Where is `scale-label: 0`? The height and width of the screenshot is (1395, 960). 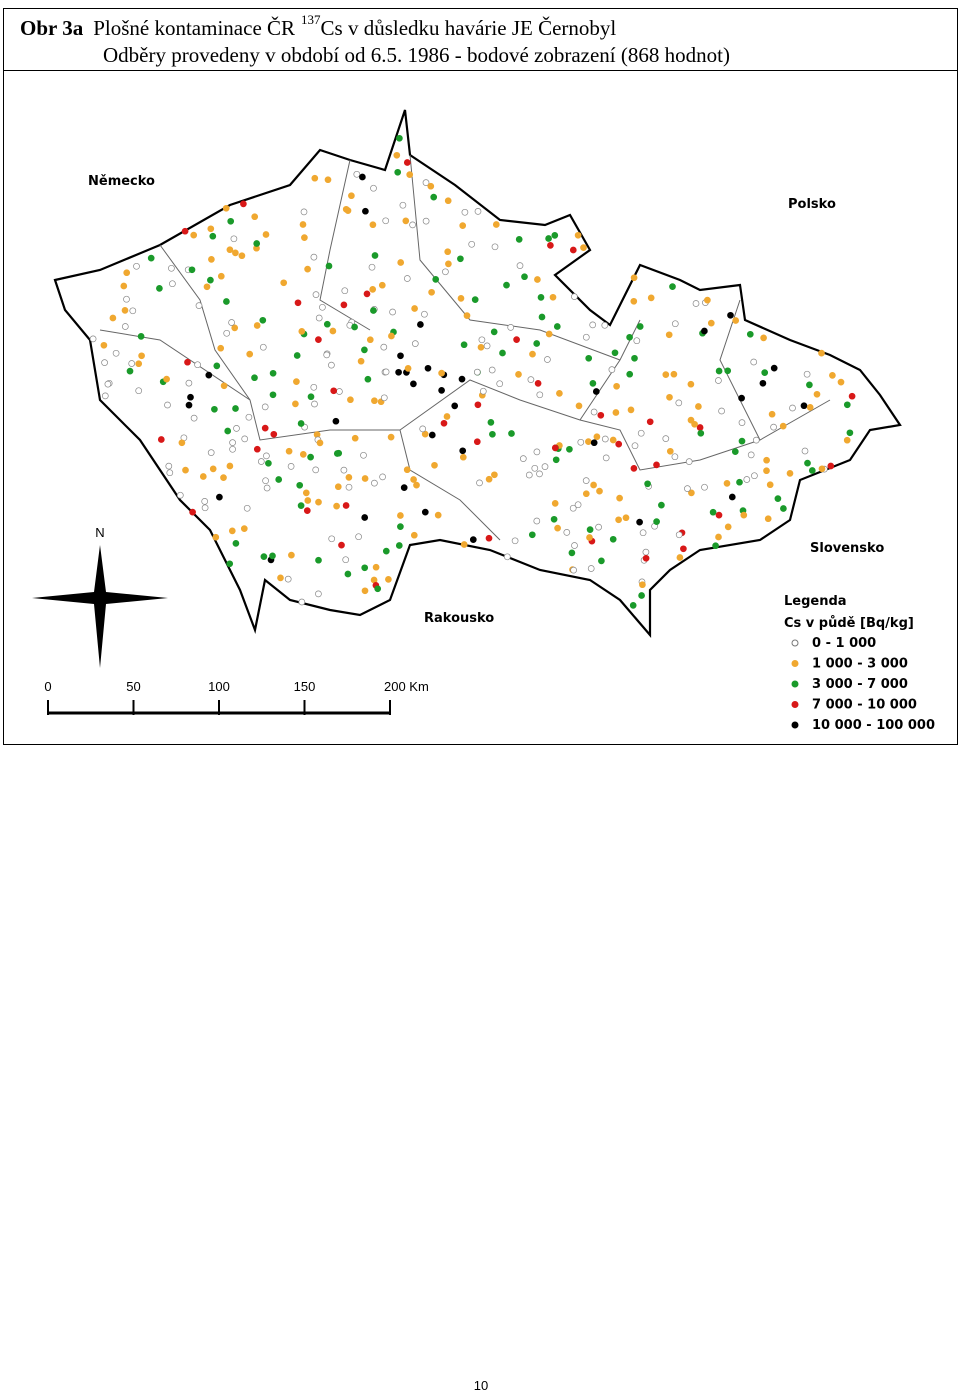
scale-label: 0 is located at coordinates (47, 686).